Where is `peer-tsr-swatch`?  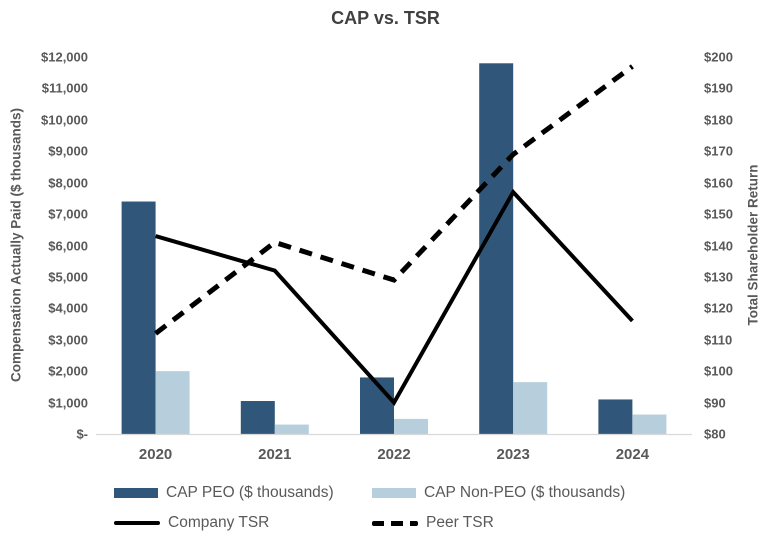 peer-tsr-swatch is located at coordinates (395, 523).